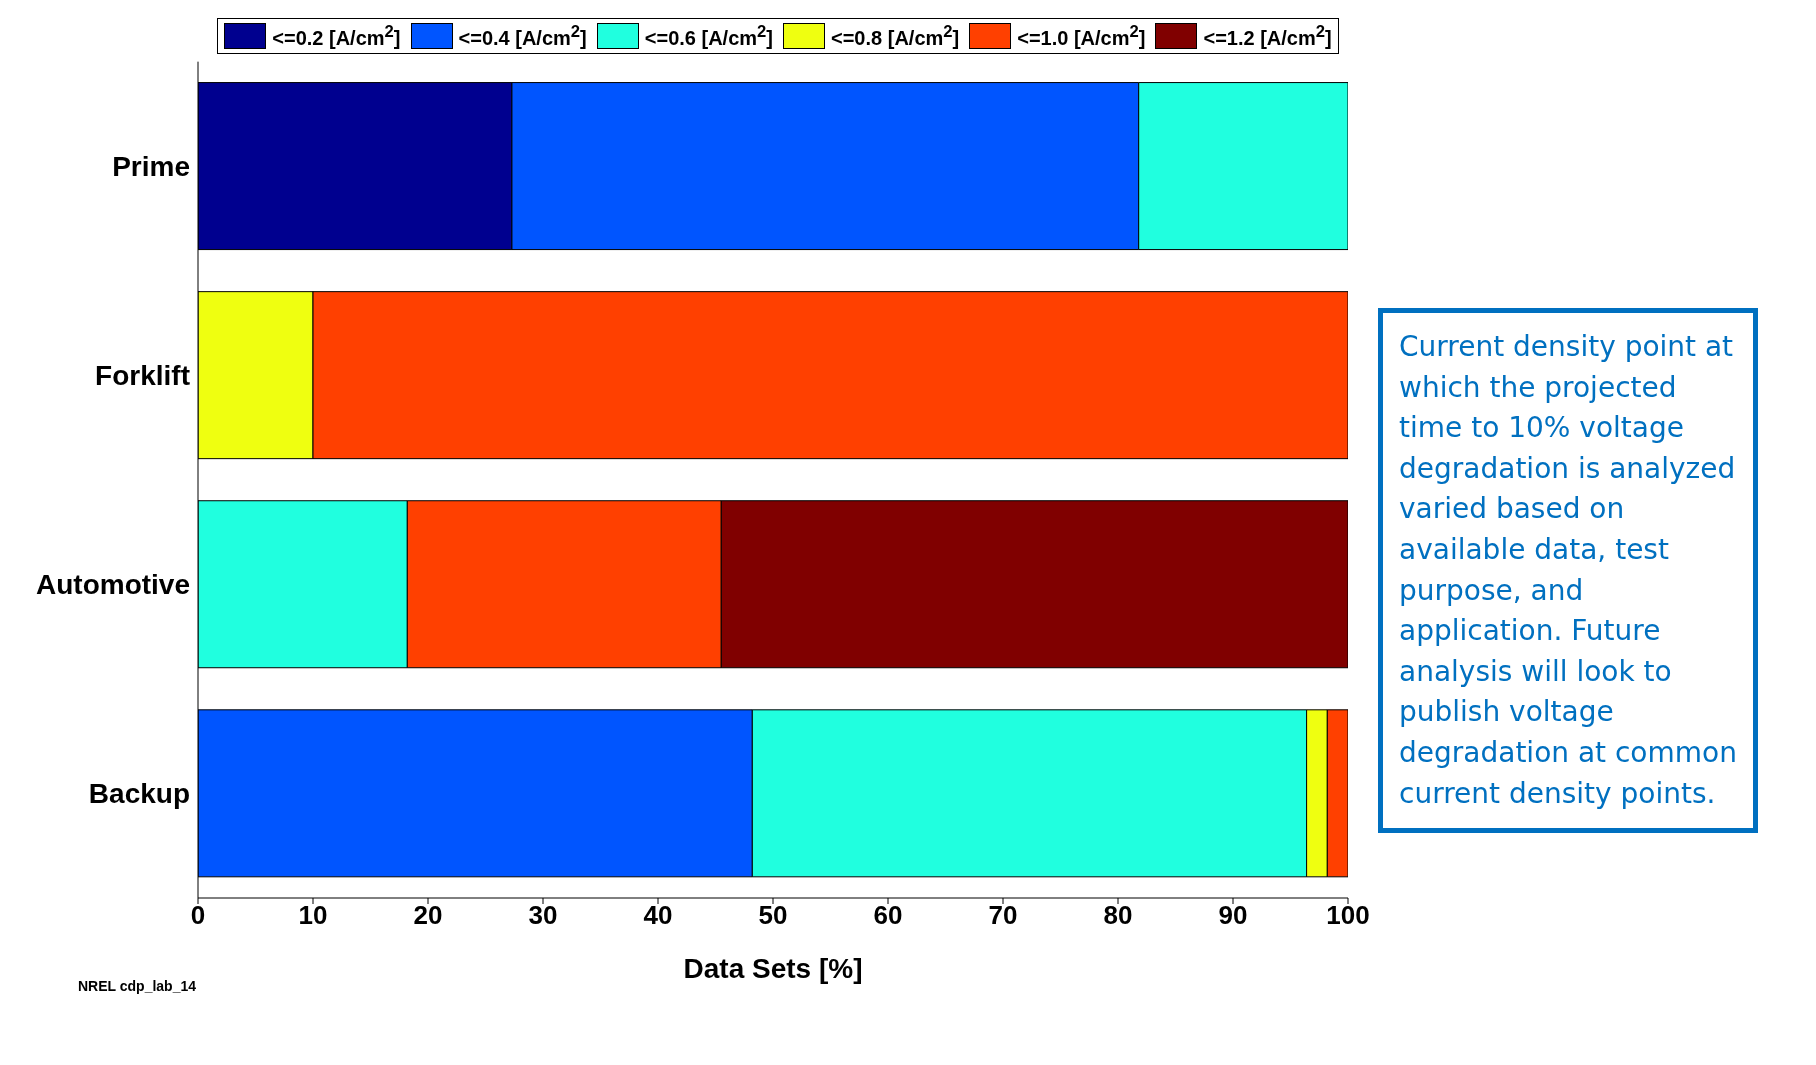 Image resolution: width=1816 pixels, height=1065 pixels. Describe the element at coordinates (658, 915) in the screenshot. I see `x-tick-label: 40` at that location.